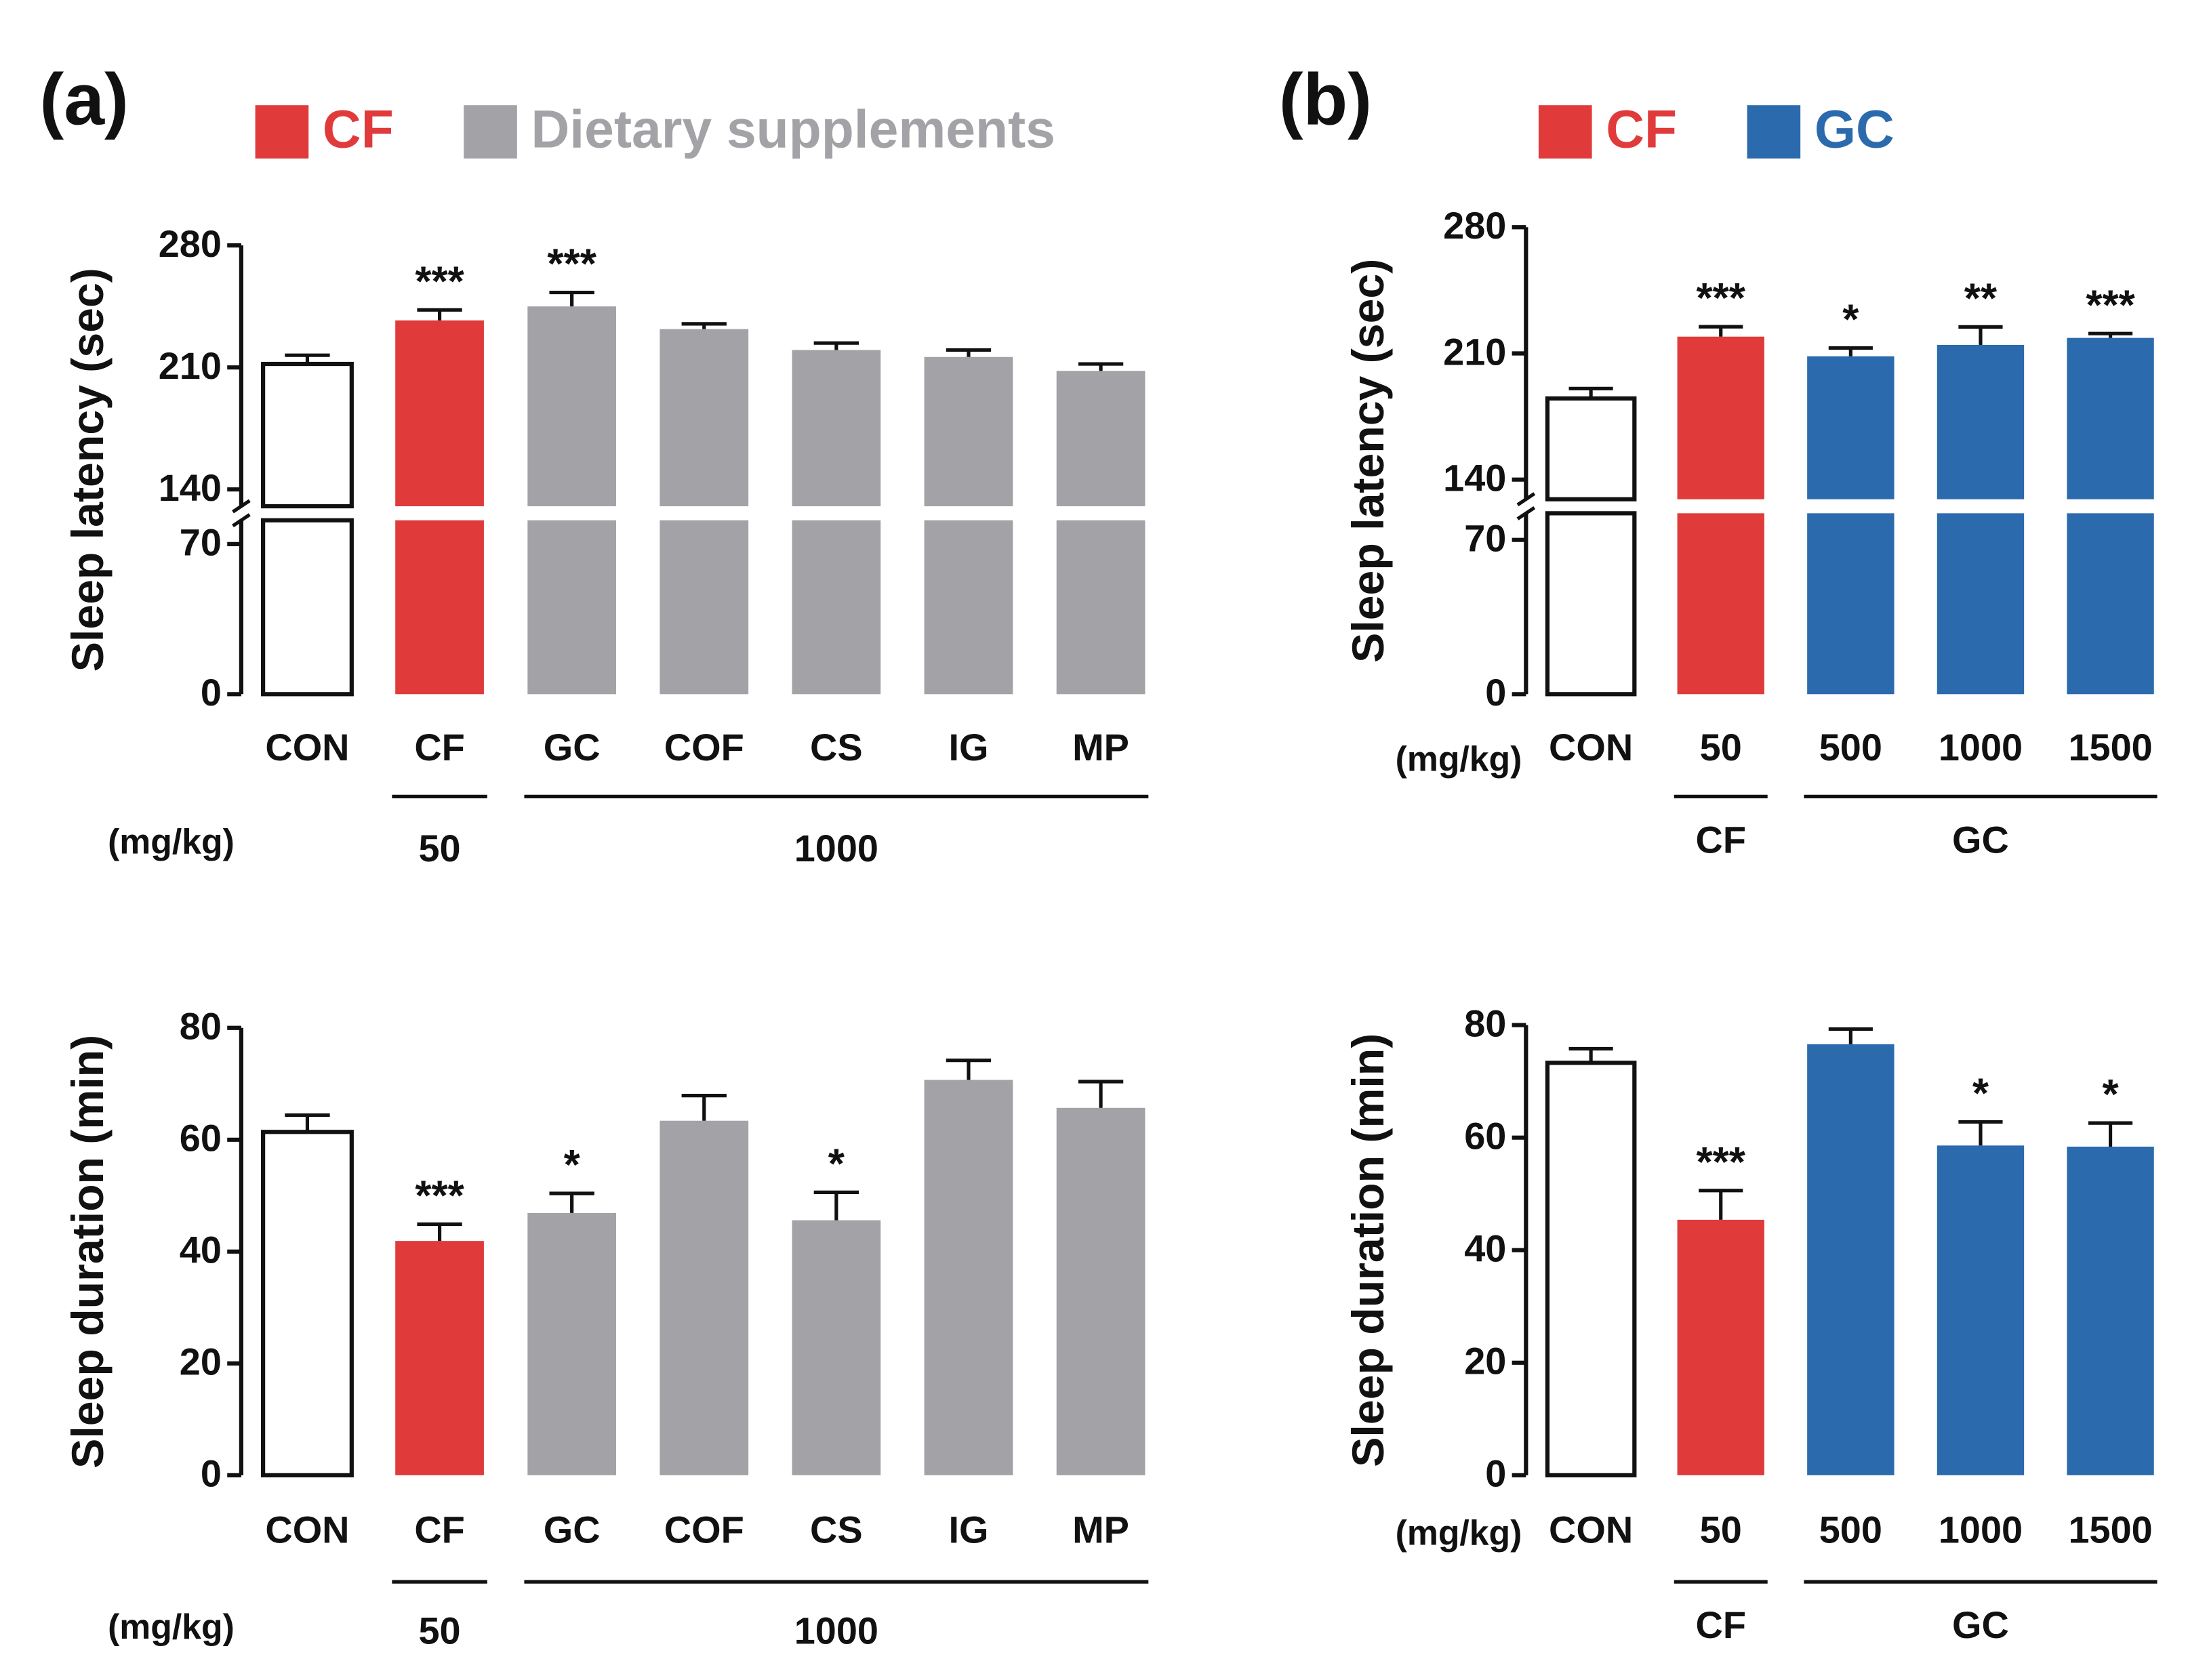 The height and width of the screenshot is (1680, 2188). I want to click on panel-label: (b), so click(1325, 99).